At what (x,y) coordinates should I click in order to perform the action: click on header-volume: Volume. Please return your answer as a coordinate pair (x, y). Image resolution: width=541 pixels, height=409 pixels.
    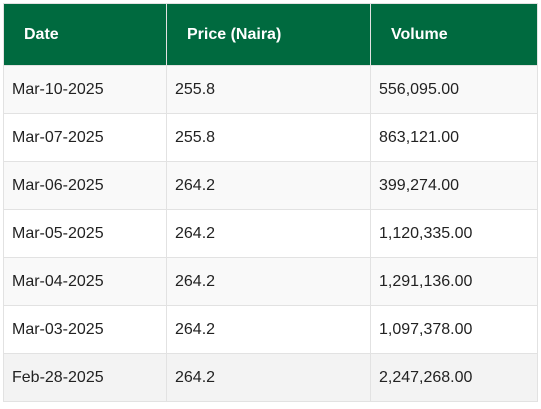
    Looking at the image, I should click on (454, 34).